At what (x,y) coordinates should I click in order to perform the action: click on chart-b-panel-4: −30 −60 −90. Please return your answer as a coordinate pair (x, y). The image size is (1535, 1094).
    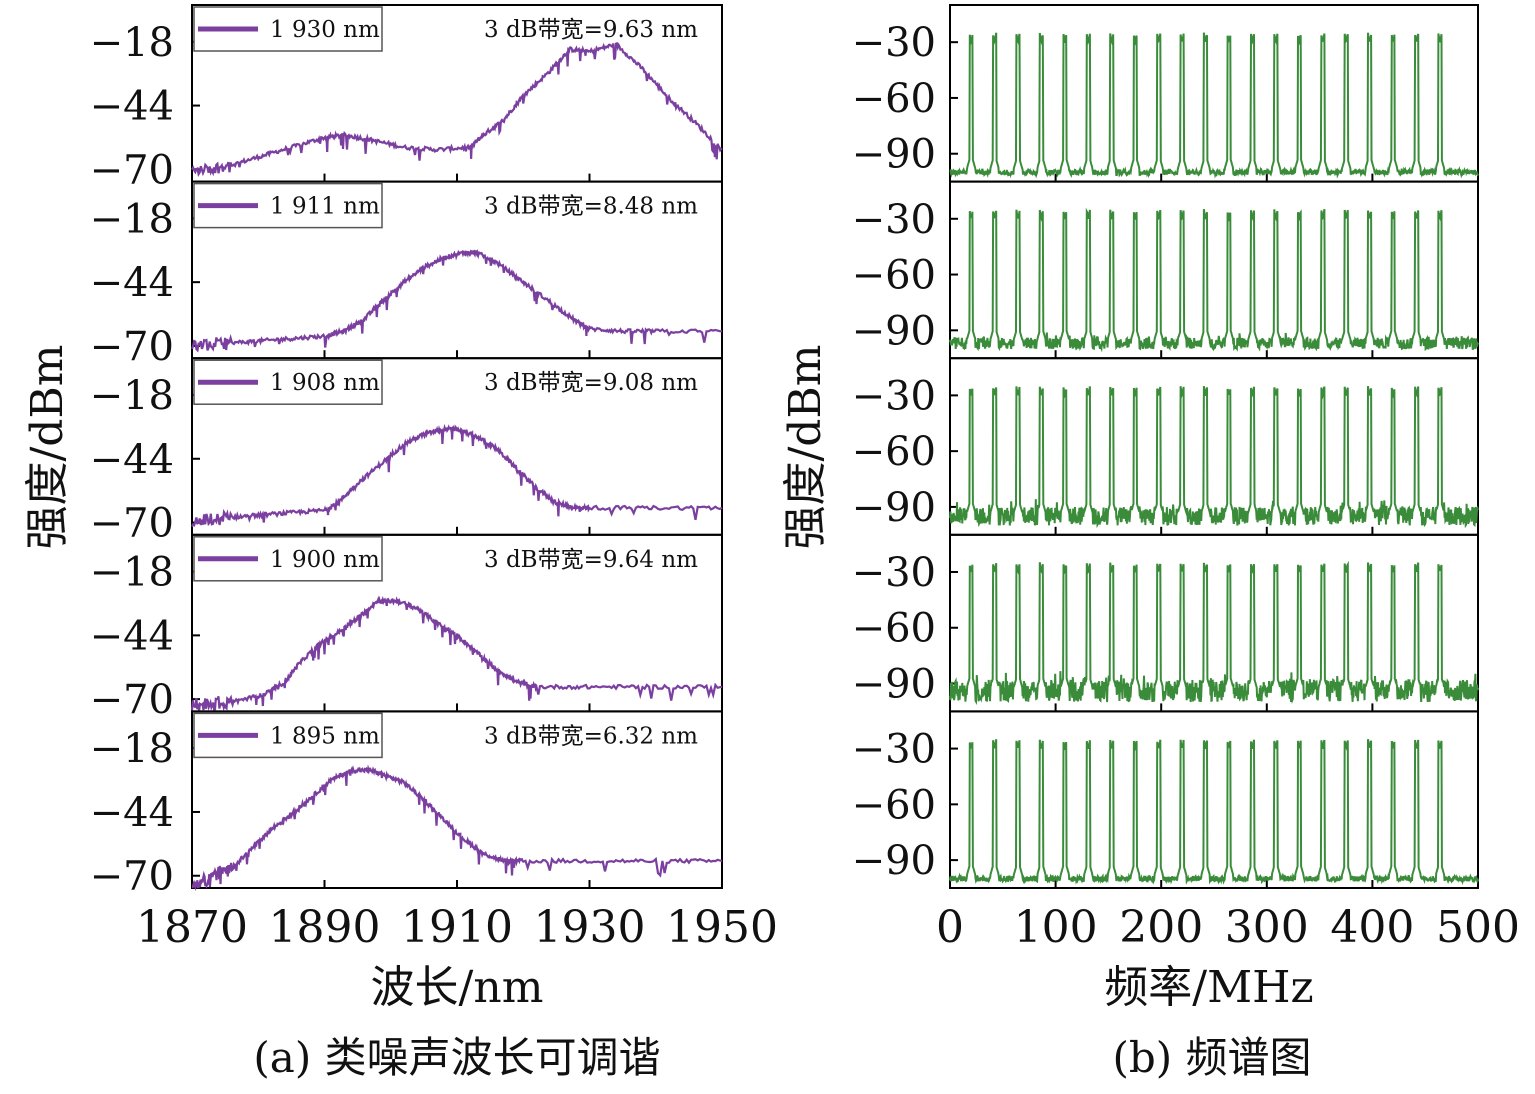
    Looking at the image, I should click on (1165, 623).